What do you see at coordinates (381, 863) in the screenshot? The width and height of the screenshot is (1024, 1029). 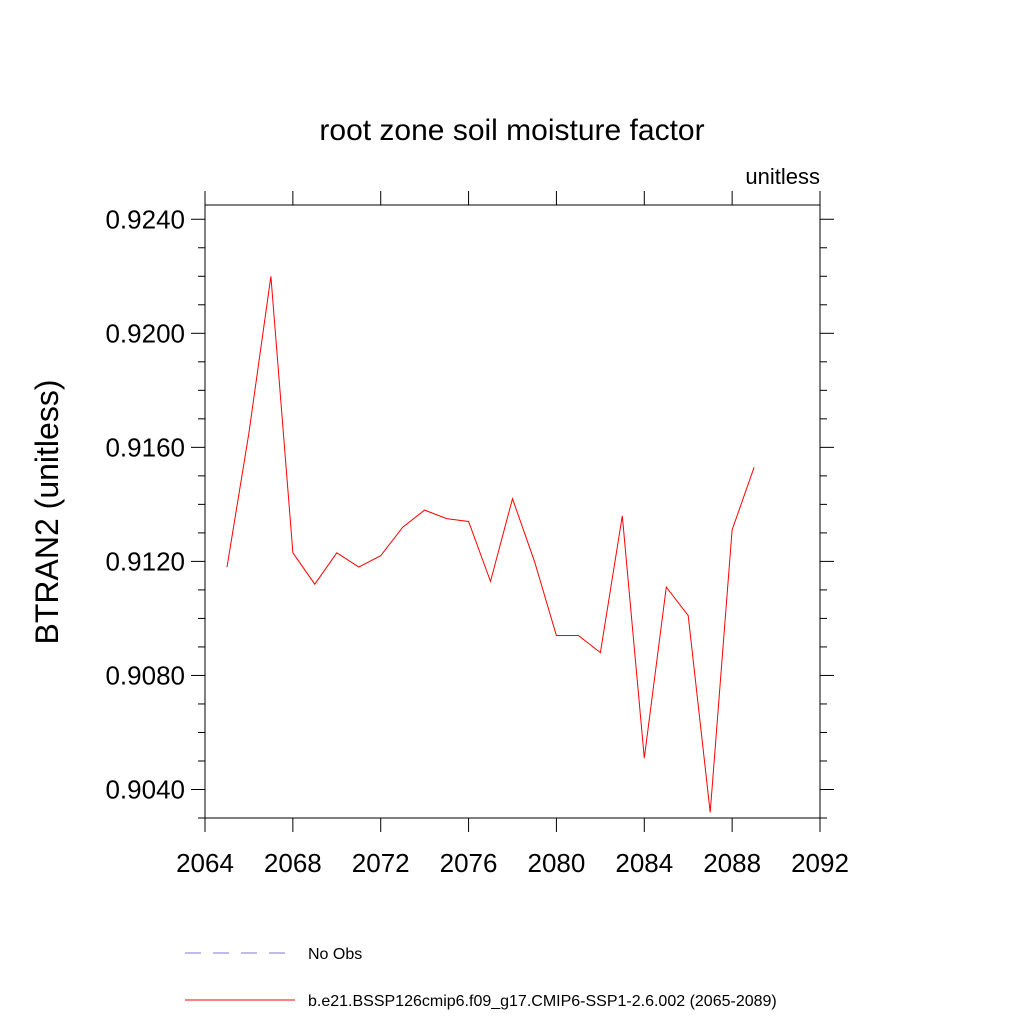 I see `x-tick-label: 2072` at bounding box center [381, 863].